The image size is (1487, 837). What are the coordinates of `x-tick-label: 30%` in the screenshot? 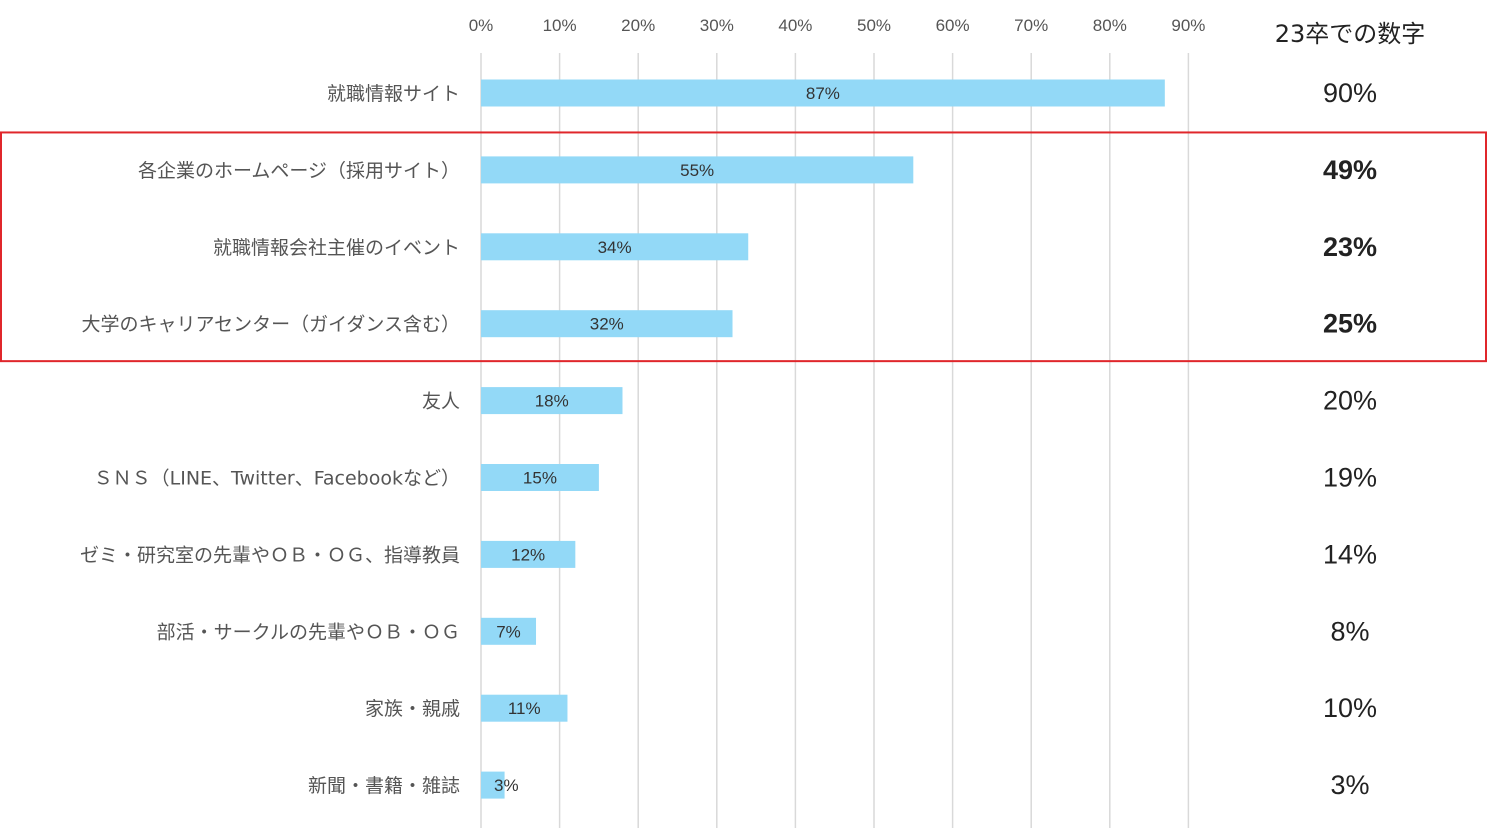 It's located at (717, 25).